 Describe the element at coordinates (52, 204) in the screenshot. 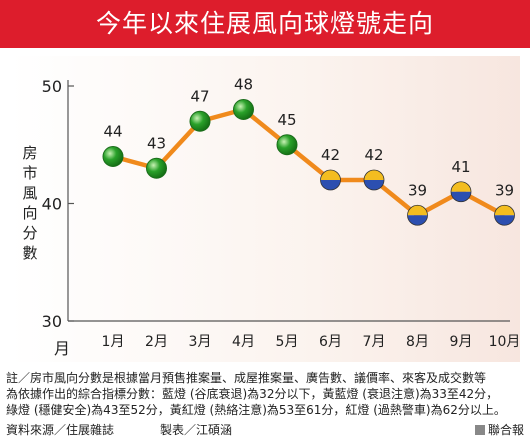

I see `y-tick-label: 40` at that location.